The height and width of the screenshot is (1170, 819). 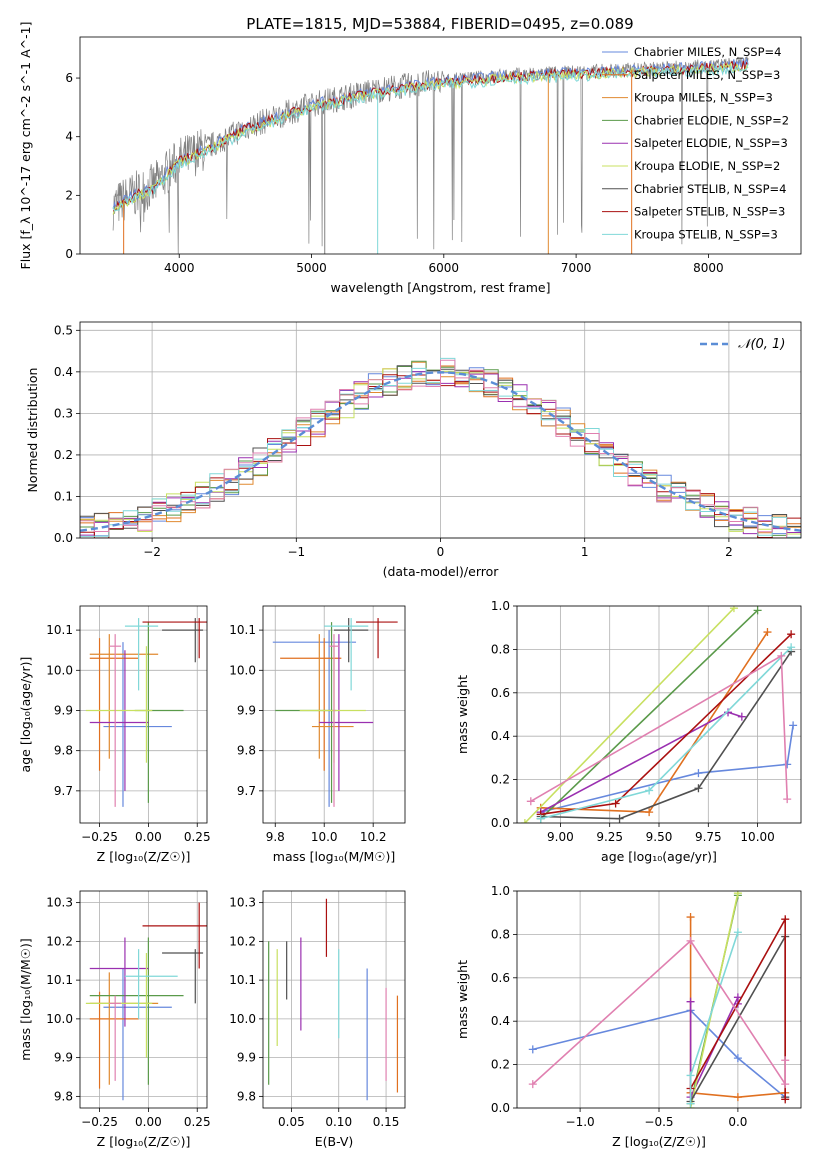 I want to click on x-tick-label: −1, so click(x=296, y=552).